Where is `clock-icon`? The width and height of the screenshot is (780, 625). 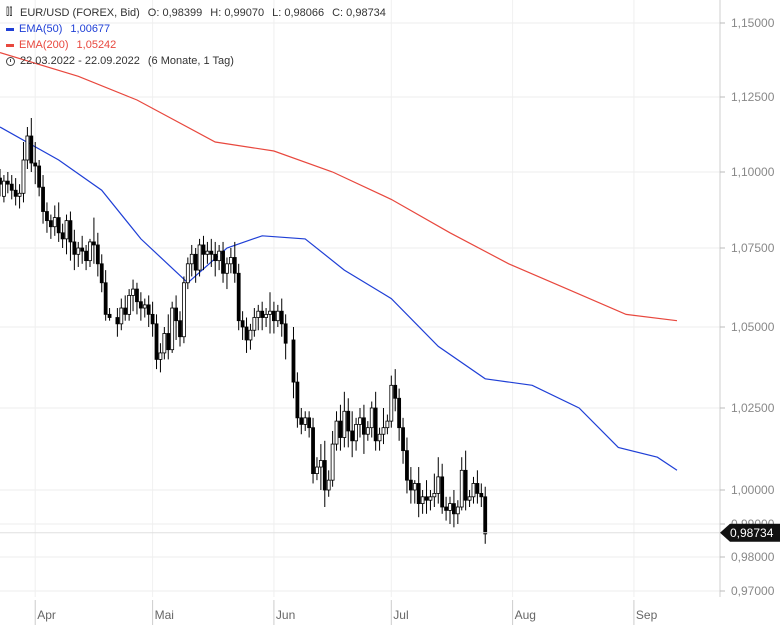
clock-icon is located at coordinates (10, 61).